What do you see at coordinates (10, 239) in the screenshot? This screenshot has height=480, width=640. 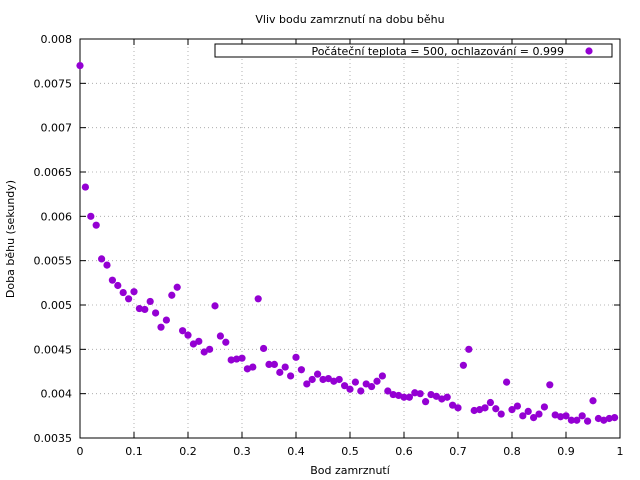 I see `y-axis-title: Doba běhu (sekundy)` at bounding box center [10, 239].